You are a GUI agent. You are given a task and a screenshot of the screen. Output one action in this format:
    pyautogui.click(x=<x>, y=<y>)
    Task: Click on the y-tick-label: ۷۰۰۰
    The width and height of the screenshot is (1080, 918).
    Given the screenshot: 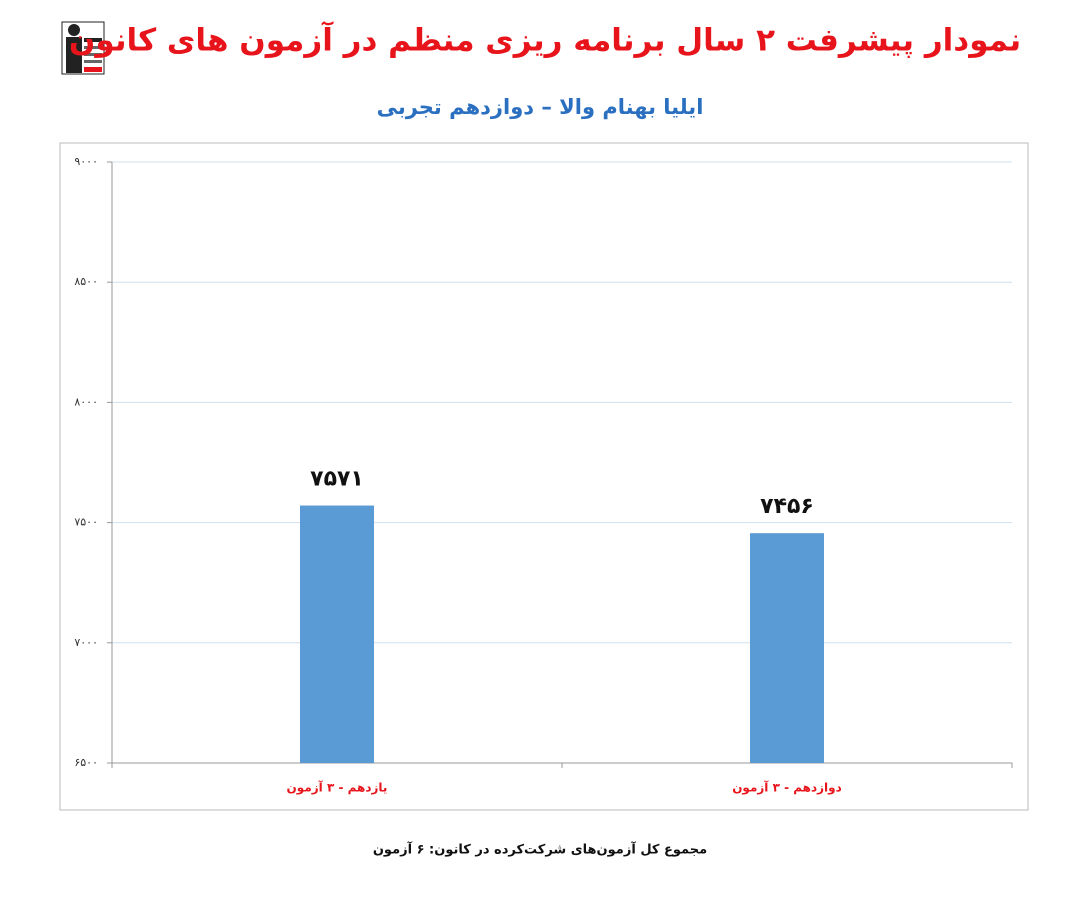 What is the action you would take?
    pyautogui.click(x=86, y=642)
    